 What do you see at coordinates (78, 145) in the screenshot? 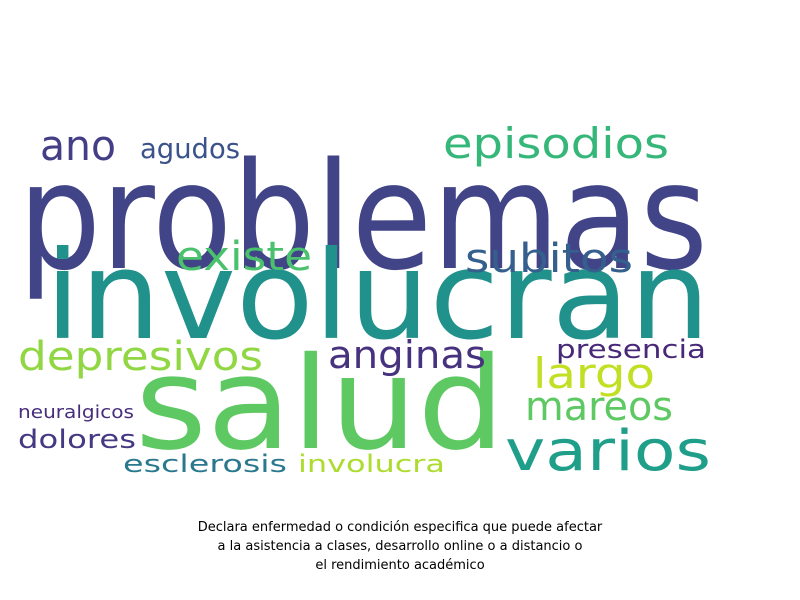
I see `word-ano: ano` at bounding box center [78, 145].